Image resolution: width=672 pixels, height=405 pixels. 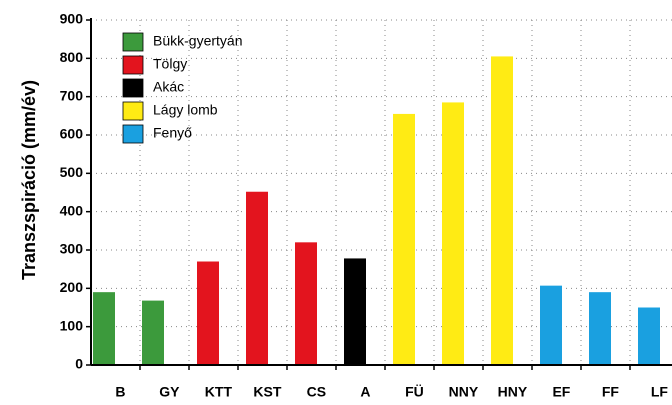 I want to click on y-tick-label: 700, so click(x=72, y=95).